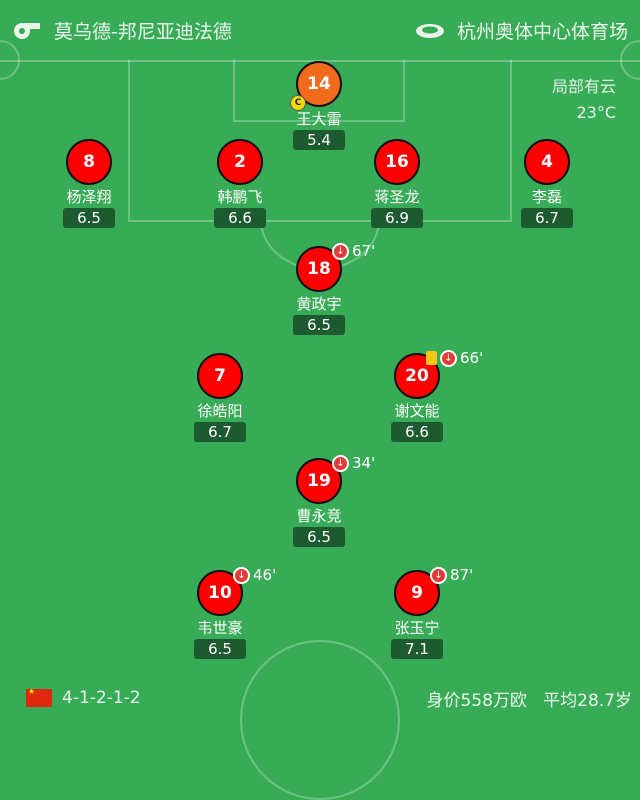 The height and width of the screenshot is (800, 640). I want to click on stadium-info: 杭州奥体中心体育场, so click(521, 30).